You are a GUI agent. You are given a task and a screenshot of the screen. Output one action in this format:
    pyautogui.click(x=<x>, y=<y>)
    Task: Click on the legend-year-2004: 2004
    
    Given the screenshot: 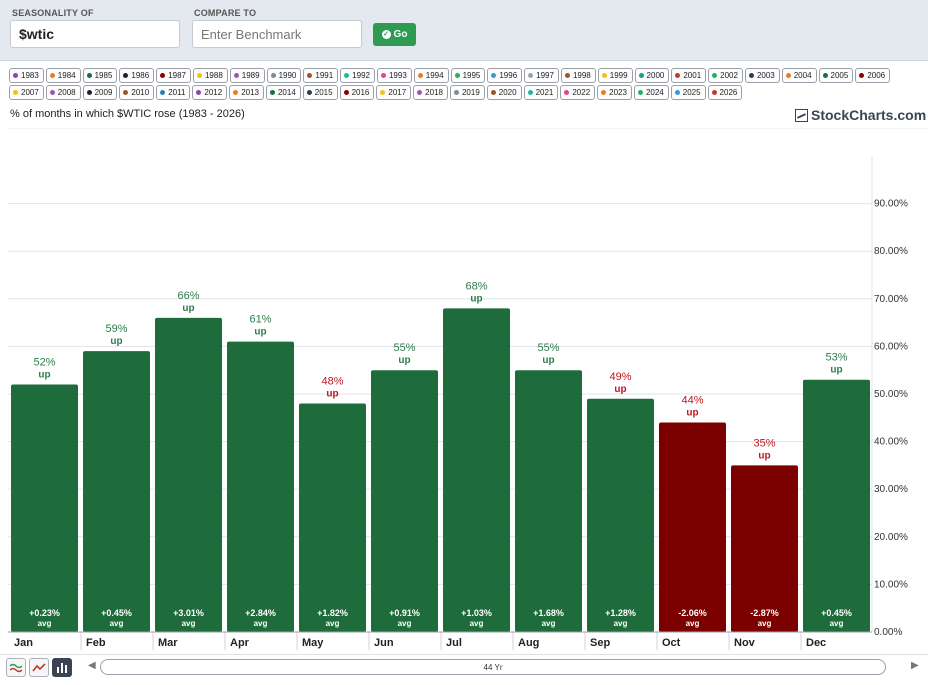 What is the action you would take?
    pyautogui.click(x=799, y=75)
    